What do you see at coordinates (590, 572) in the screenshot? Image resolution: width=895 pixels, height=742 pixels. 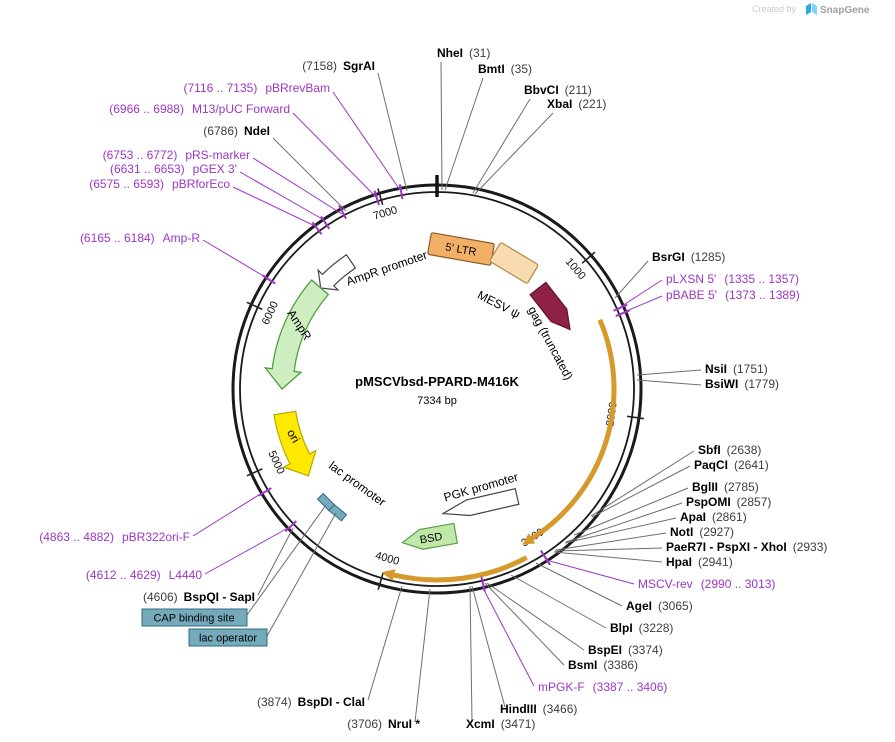 I see `leader-mscv-rev` at bounding box center [590, 572].